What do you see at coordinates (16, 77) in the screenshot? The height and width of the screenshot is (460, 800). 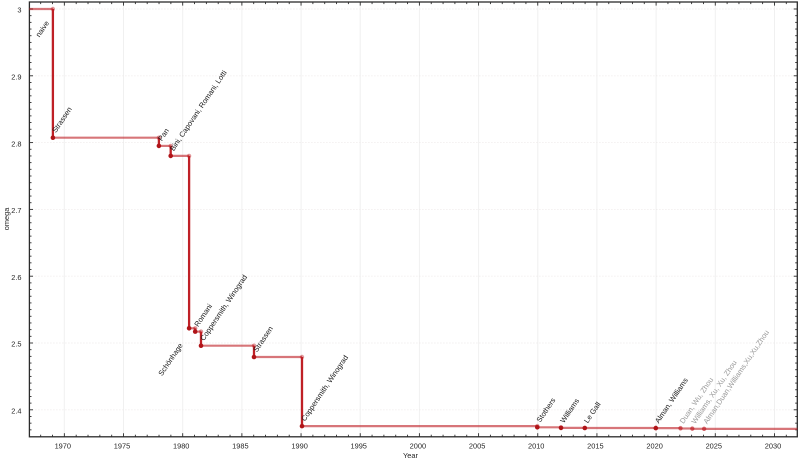 I see `svg-text: 2.9` at bounding box center [16, 77].